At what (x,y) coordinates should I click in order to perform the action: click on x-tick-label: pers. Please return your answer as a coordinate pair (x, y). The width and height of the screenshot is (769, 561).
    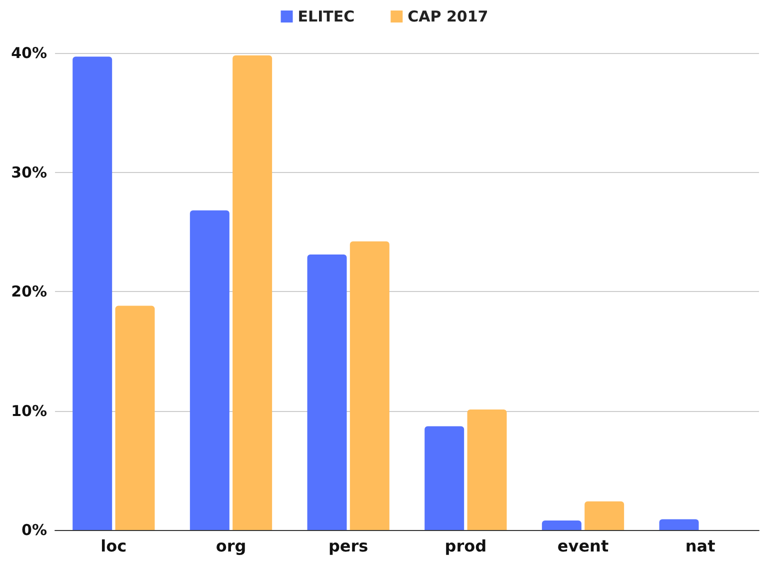
    Looking at the image, I should click on (348, 546).